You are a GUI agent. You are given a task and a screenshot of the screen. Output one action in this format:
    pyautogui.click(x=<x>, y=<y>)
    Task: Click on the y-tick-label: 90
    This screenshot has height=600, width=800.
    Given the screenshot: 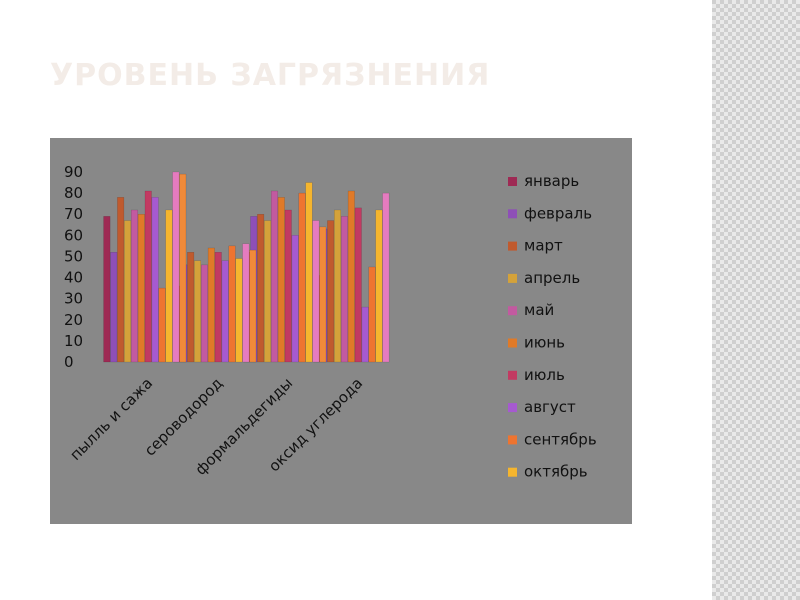 What is the action you would take?
    pyautogui.click(x=73, y=172)
    